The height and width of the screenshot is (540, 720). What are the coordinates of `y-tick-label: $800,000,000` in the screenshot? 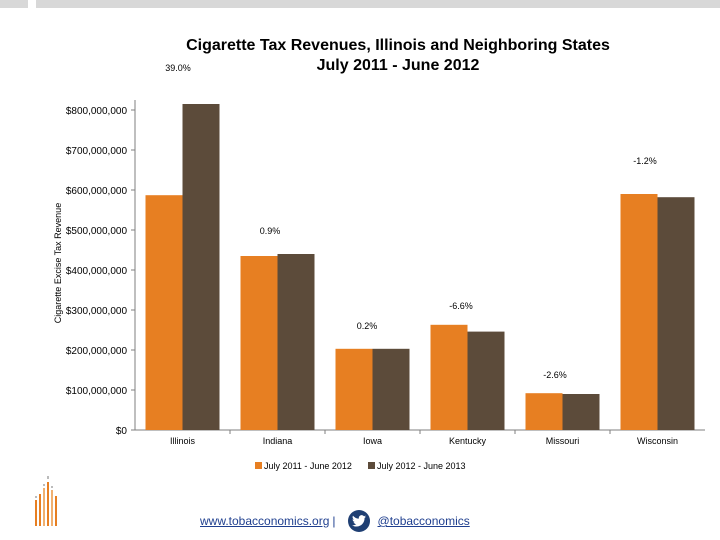 It's located at (97, 111).